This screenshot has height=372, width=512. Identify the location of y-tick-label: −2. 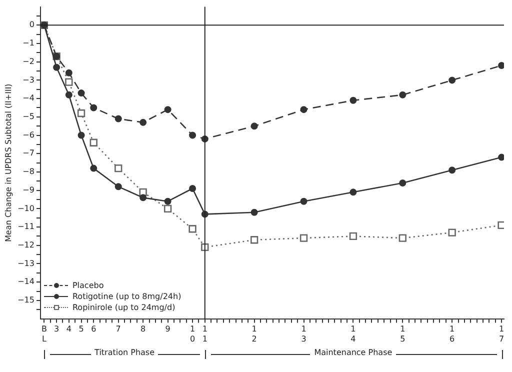
(28, 61).